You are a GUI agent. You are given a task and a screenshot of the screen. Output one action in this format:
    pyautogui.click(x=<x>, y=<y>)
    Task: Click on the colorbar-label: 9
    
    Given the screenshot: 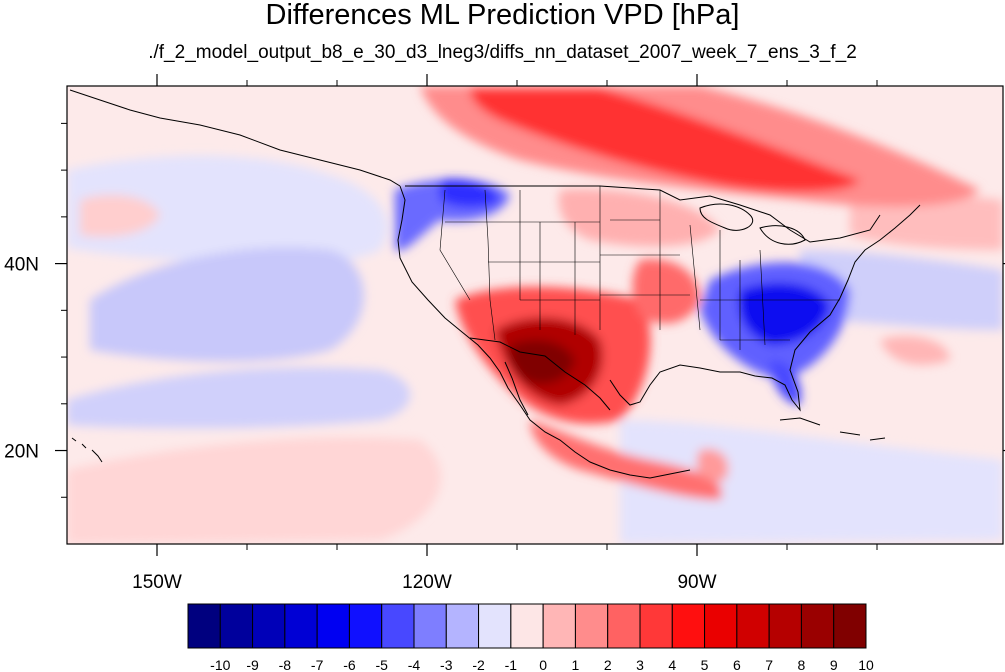 What is the action you would take?
    pyautogui.click(x=834, y=664)
    